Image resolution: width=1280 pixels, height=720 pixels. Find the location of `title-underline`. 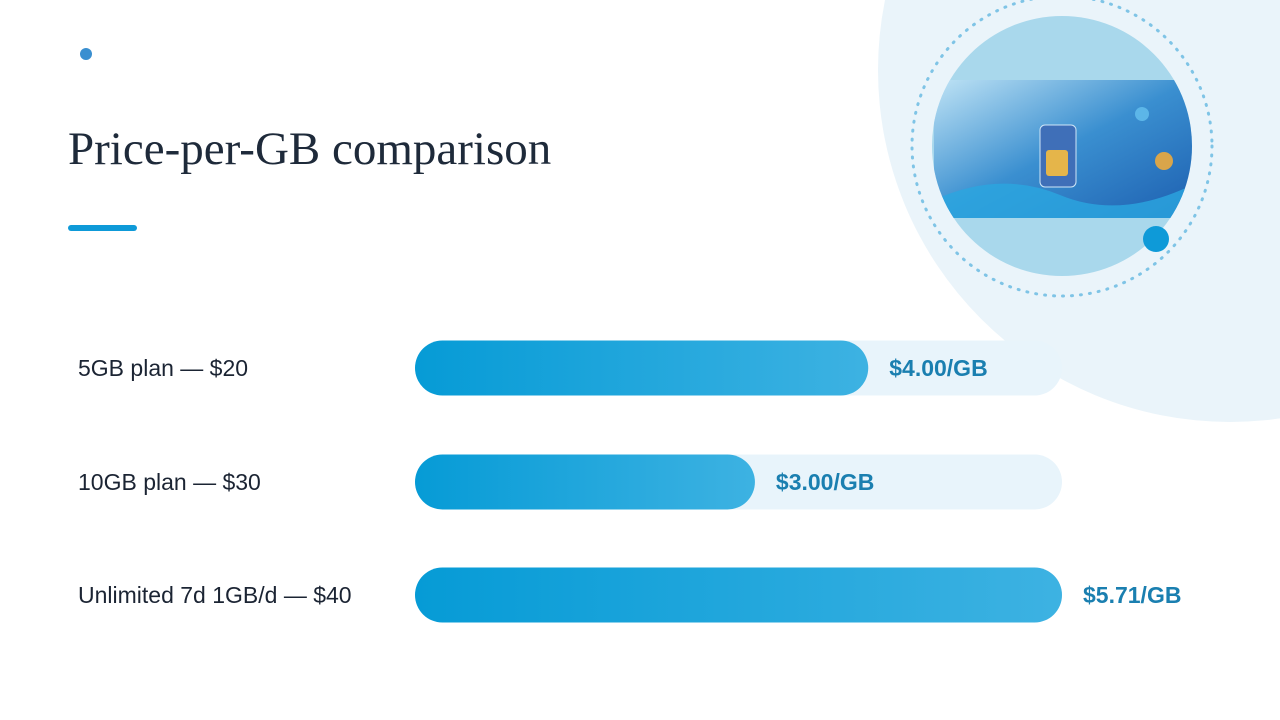

title-underline is located at coordinates (102, 228).